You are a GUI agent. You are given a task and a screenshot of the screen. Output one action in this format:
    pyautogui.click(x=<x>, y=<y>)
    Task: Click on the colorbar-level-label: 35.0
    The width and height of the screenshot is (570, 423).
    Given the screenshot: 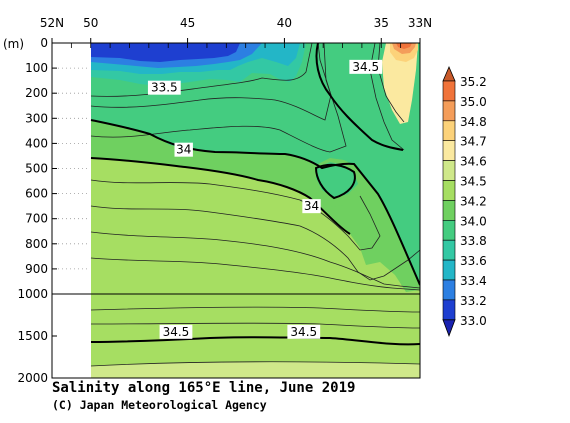 What is the action you would take?
    pyautogui.click(x=473, y=102)
    